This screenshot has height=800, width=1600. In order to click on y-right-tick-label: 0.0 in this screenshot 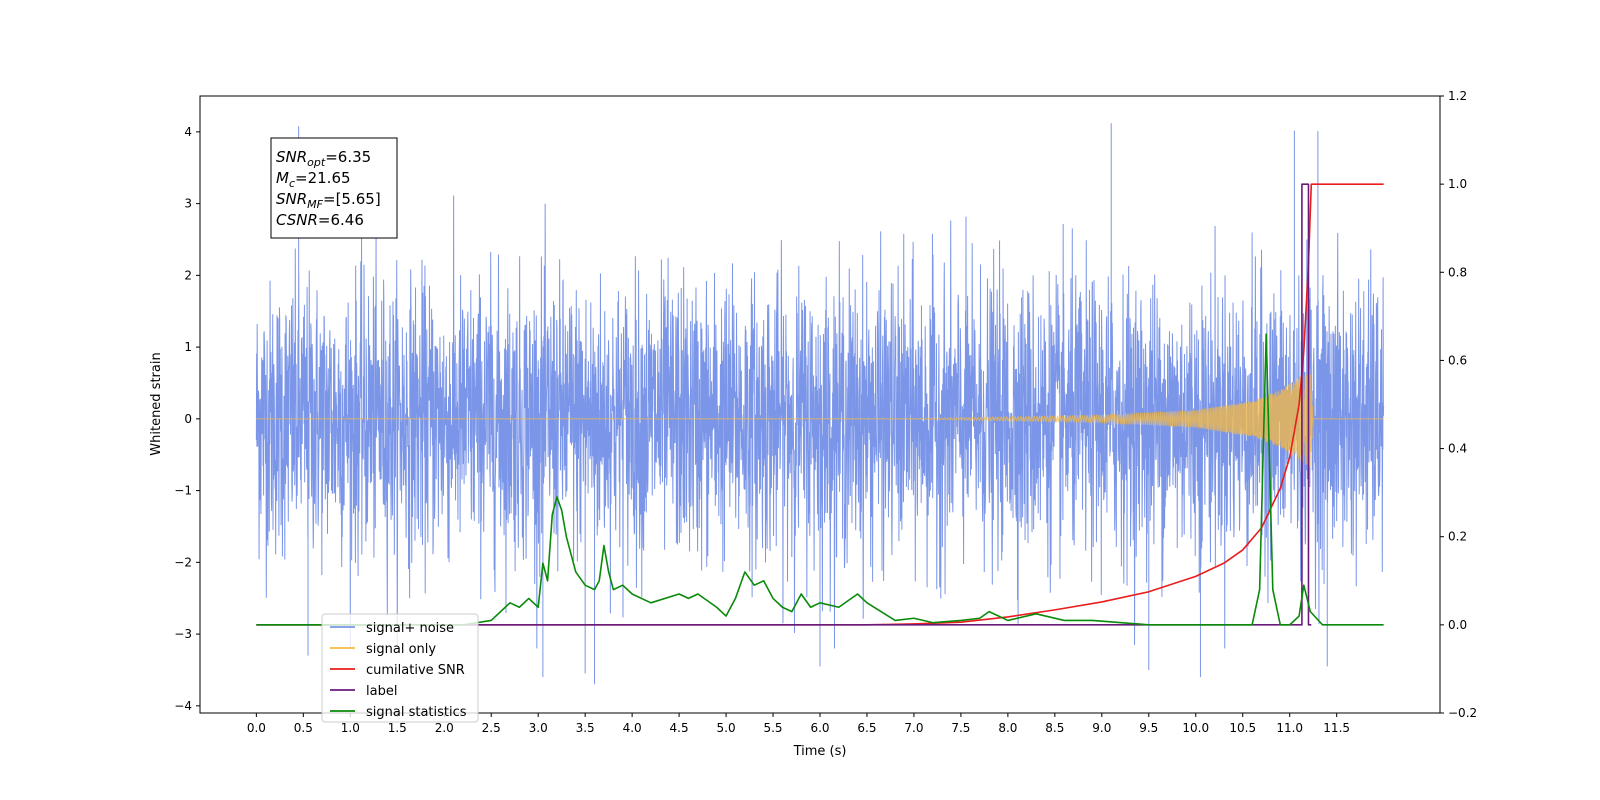, I will do `click(1457, 625)`.